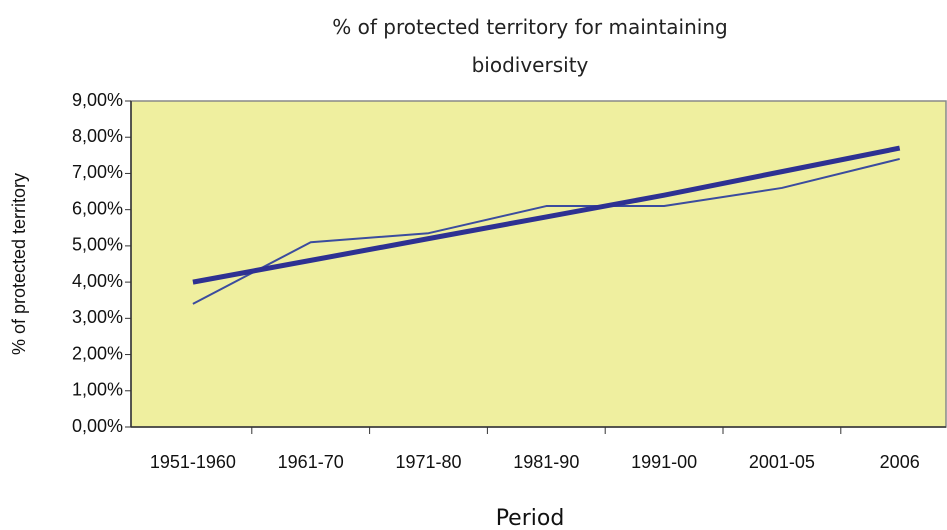 The width and height of the screenshot is (947, 530). I want to click on x-tick-label: 2001-05, so click(782, 462).